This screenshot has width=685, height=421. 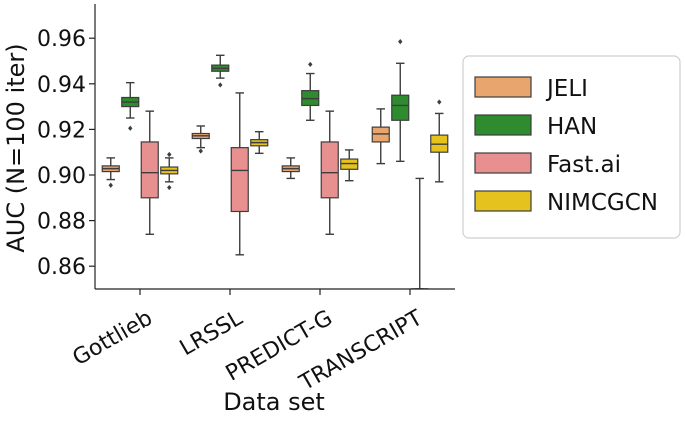 What do you see at coordinates (130, 106) in the screenshot?
I see `box-han-gottlieb` at bounding box center [130, 106].